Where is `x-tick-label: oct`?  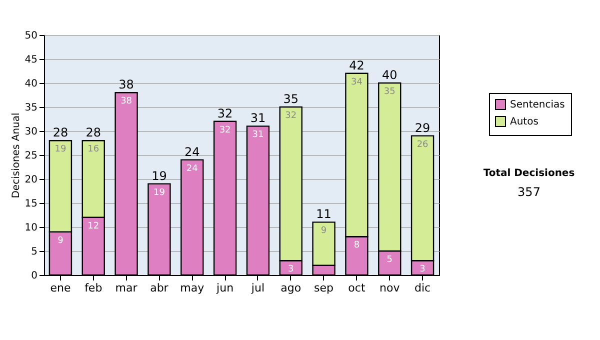 x-tick-label: oct is located at coordinates (357, 288).